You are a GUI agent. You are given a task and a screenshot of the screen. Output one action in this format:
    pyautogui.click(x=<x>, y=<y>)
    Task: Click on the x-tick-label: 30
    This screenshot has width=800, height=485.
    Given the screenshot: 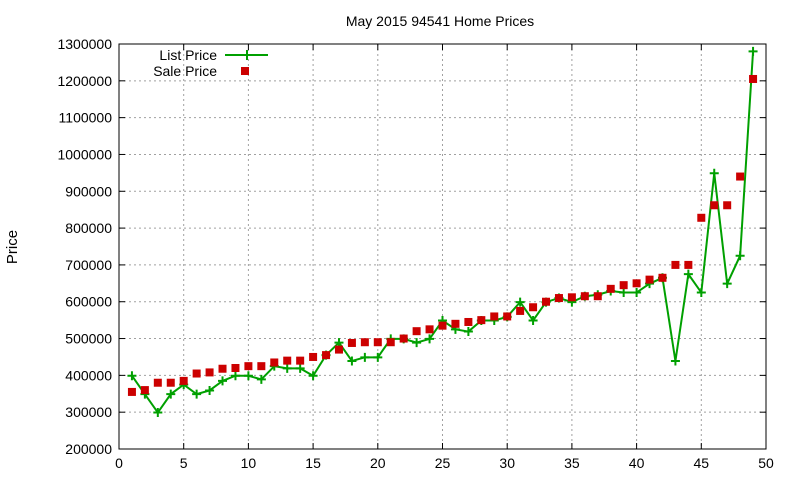 What is the action you would take?
    pyautogui.click(x=507, y=463)
    